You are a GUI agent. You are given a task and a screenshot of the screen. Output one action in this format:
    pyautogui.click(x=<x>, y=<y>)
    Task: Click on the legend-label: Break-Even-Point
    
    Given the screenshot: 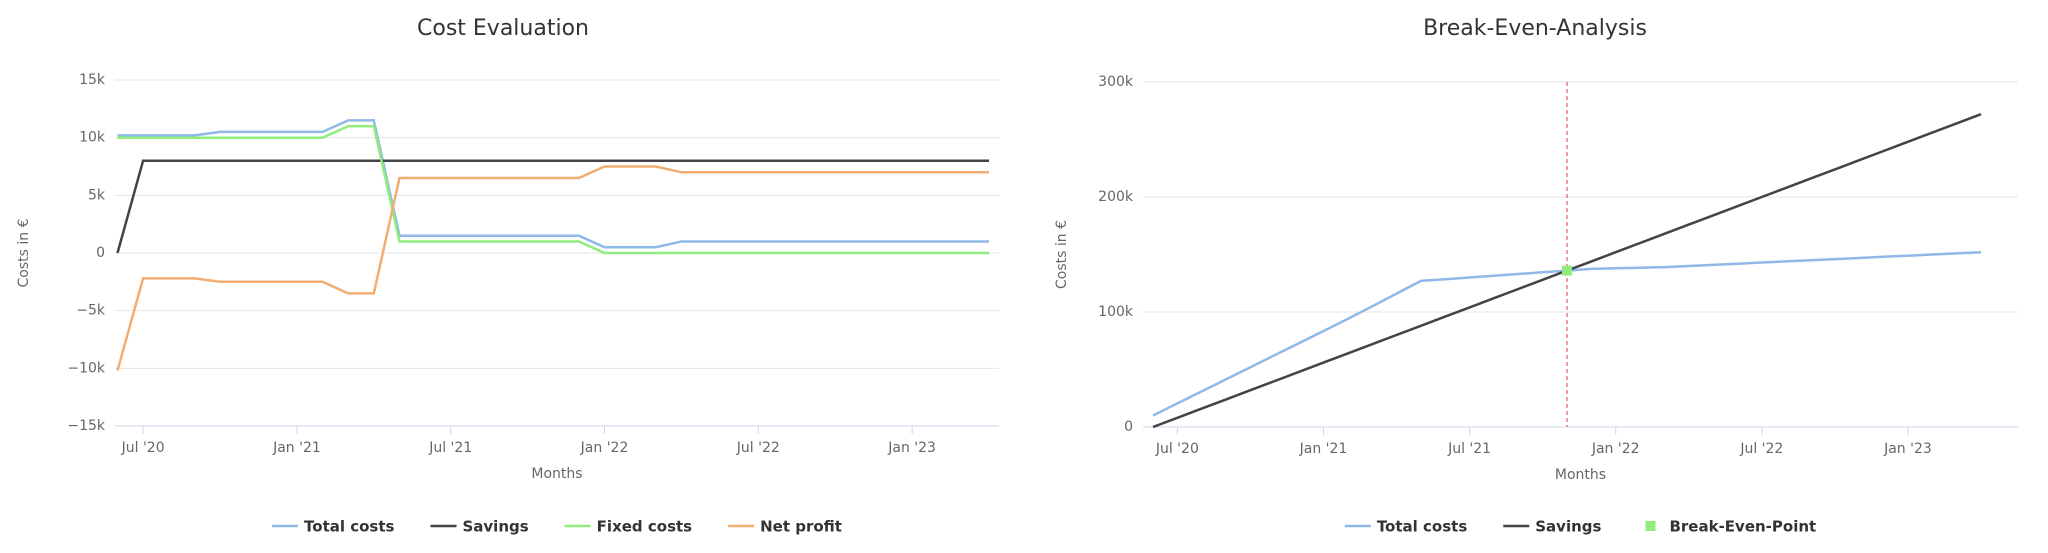 What is the action you would take?
    pyautogui.click(x=1742, y=527)
    